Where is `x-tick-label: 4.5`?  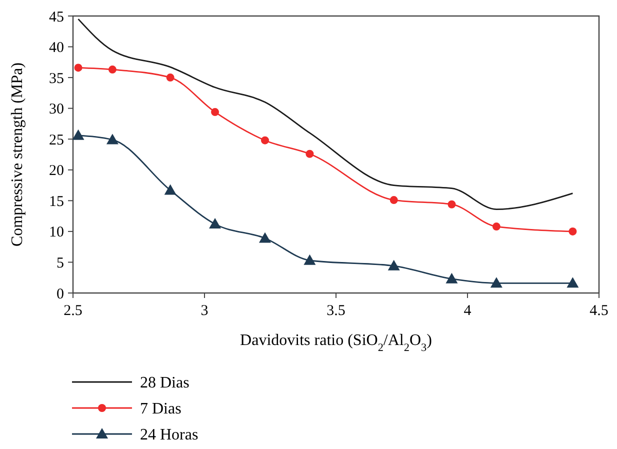 x-tick-label: 4.5 is located at coordinates (599, 311).